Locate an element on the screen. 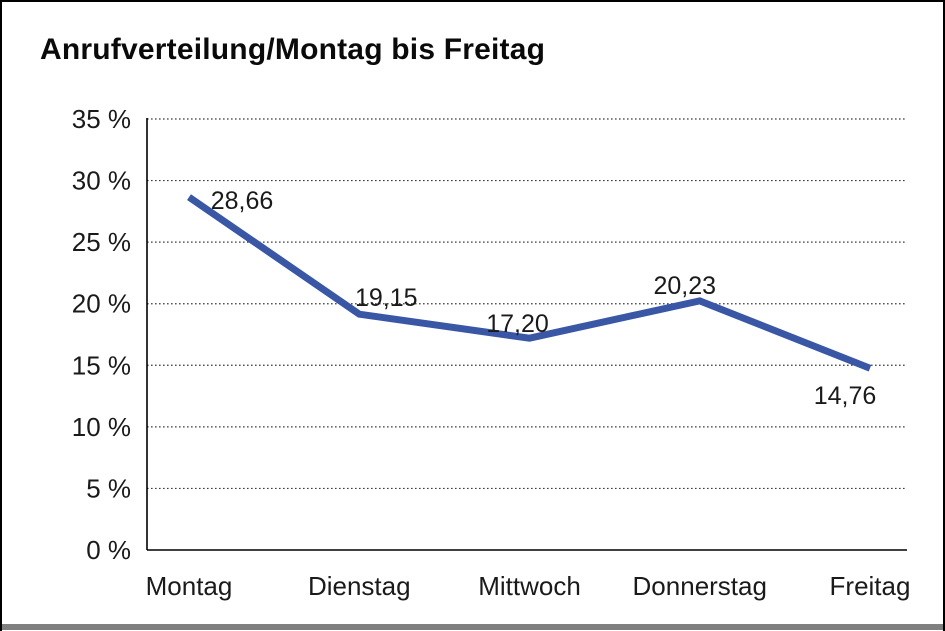  y-tick-label: 10 % is located at coordinates (101, 427).